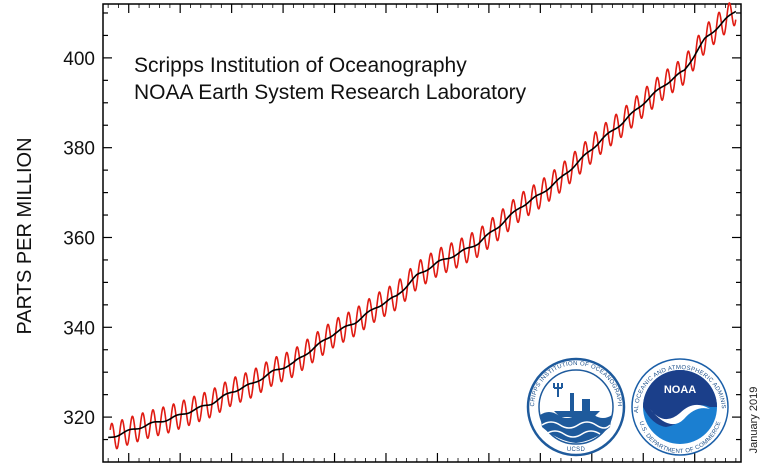 The width and height of the screenshot is (763, 468). What do you see at coordinates (79, 418) in the screenshot?
I see `y-tick-label-320: 320` at bounding box center [79, 418].